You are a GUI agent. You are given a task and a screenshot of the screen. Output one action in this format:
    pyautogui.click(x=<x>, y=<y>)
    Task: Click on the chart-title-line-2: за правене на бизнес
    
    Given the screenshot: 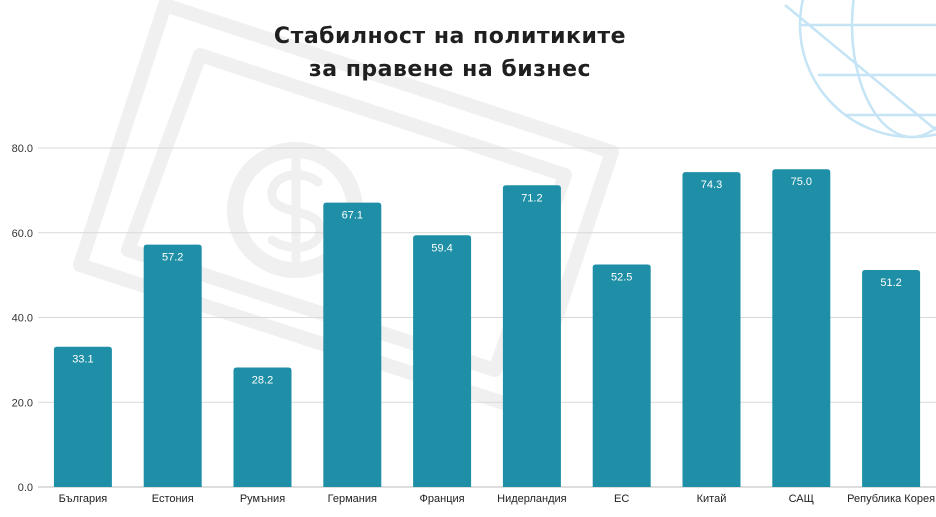 What is the action you would take?
    pyautogui.click(x=450, y=69)
    